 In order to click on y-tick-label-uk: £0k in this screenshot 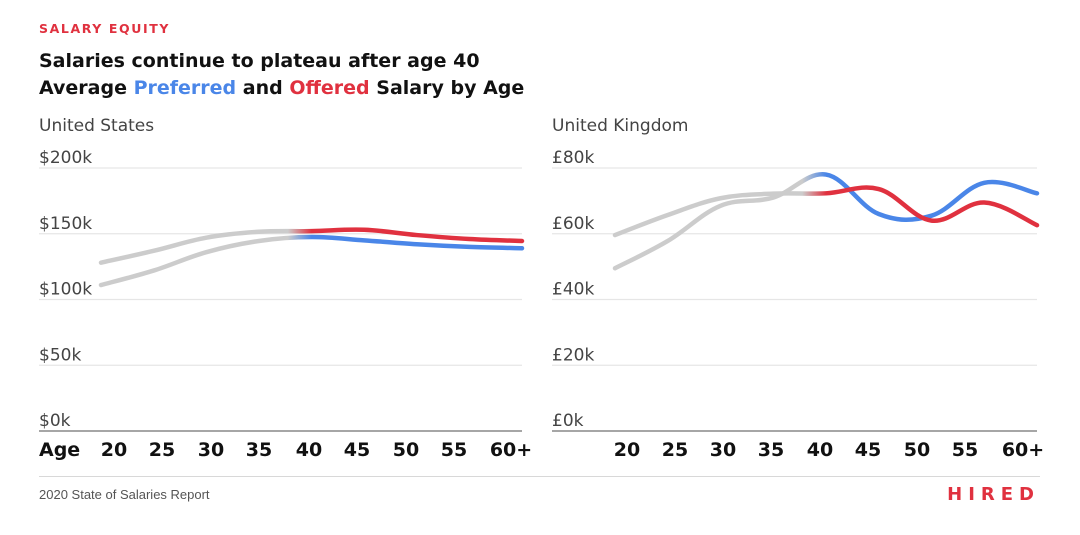, I will do `click(568, 421)`.